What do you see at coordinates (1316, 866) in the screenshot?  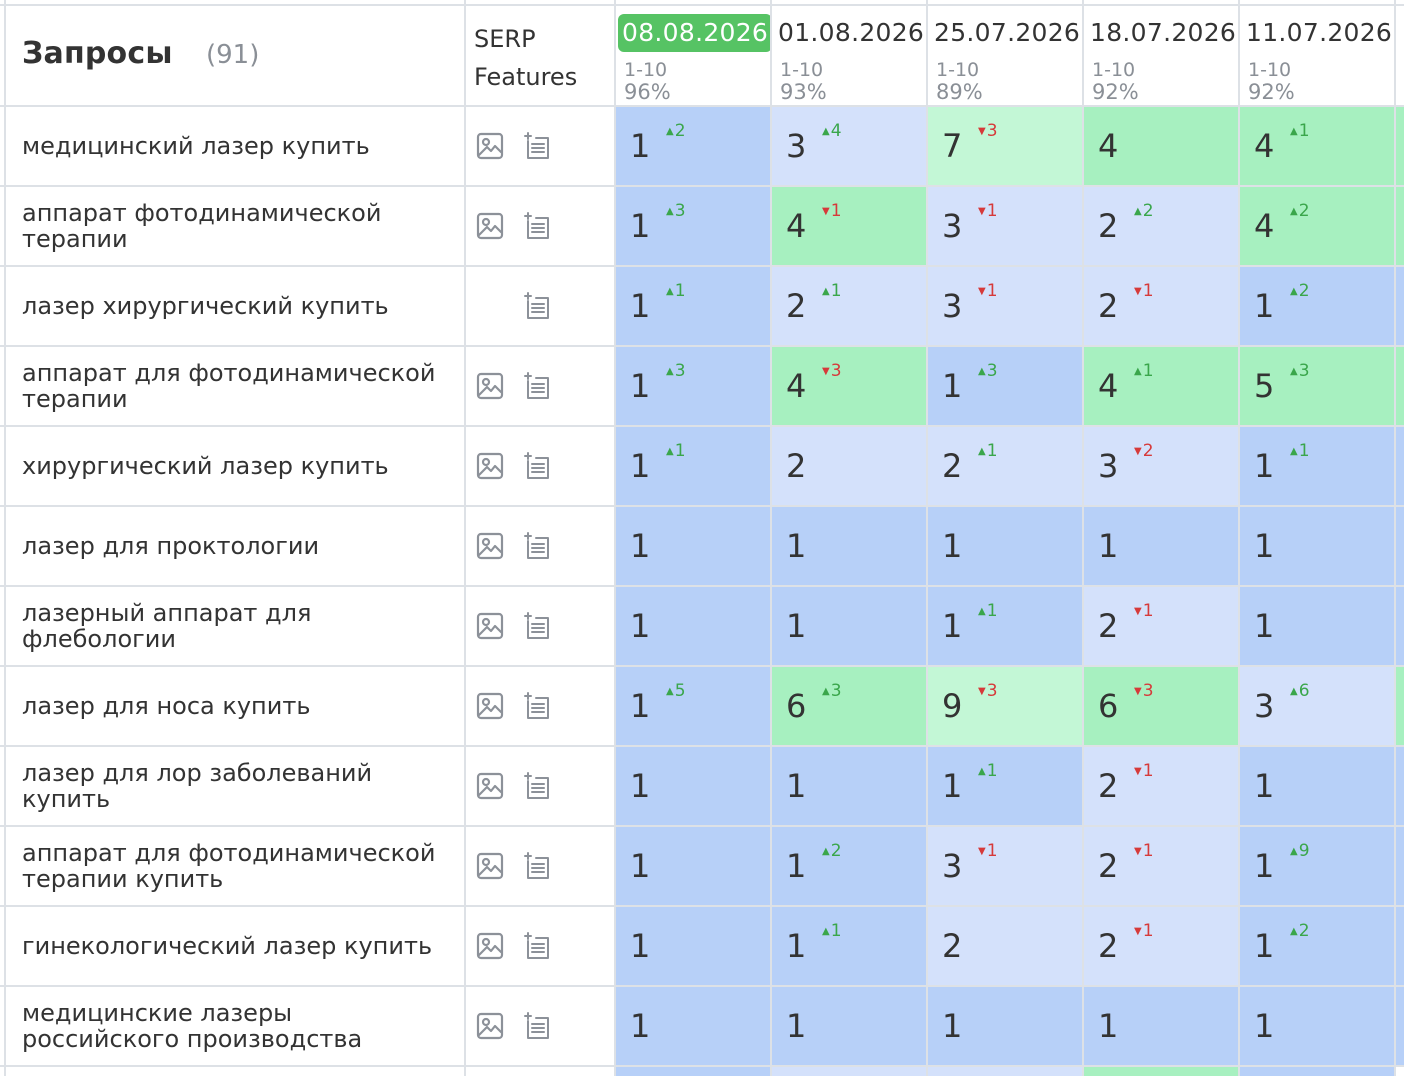 I see `position-cell: 1 ▲9` at bounding box center [1316, 866].